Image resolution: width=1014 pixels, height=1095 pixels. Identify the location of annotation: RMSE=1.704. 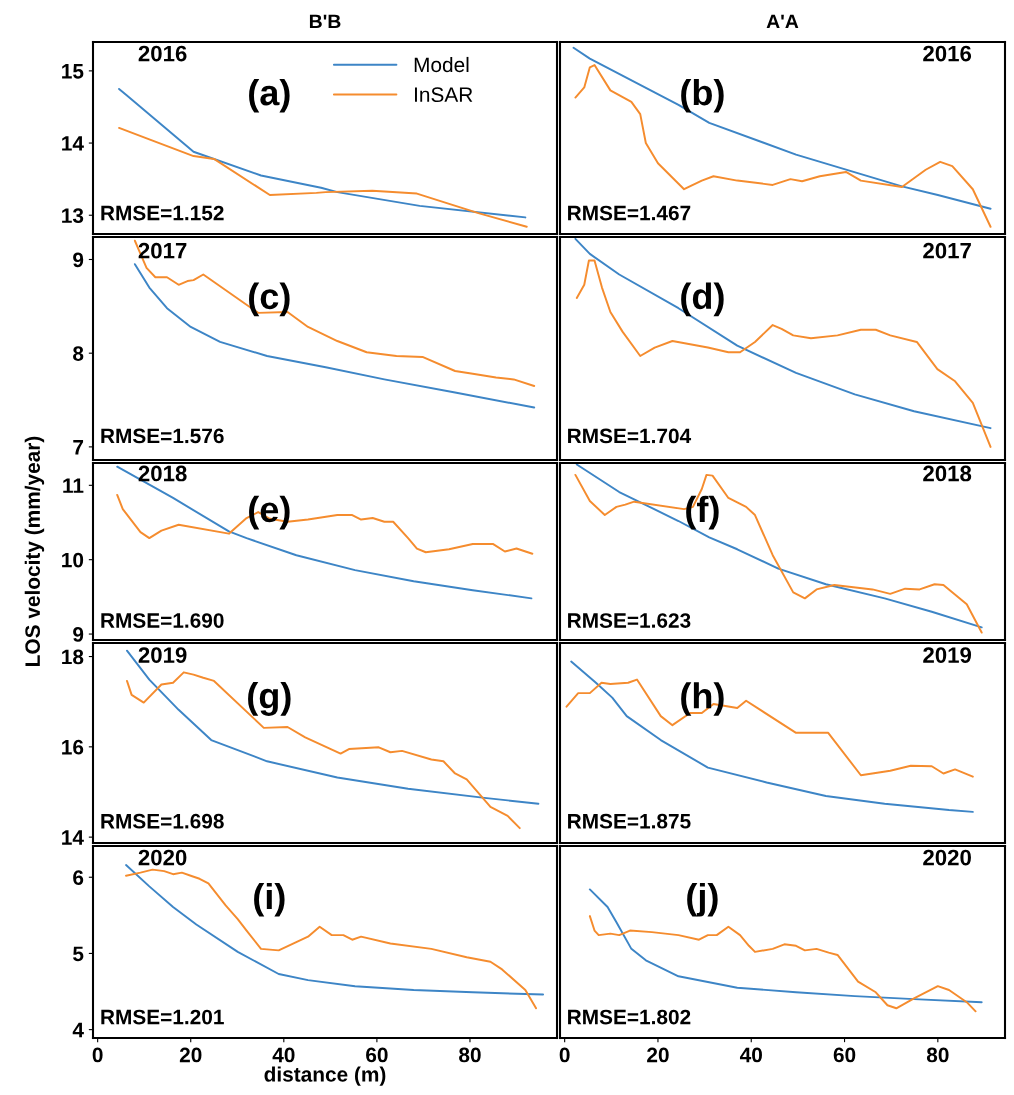
(630, 436).